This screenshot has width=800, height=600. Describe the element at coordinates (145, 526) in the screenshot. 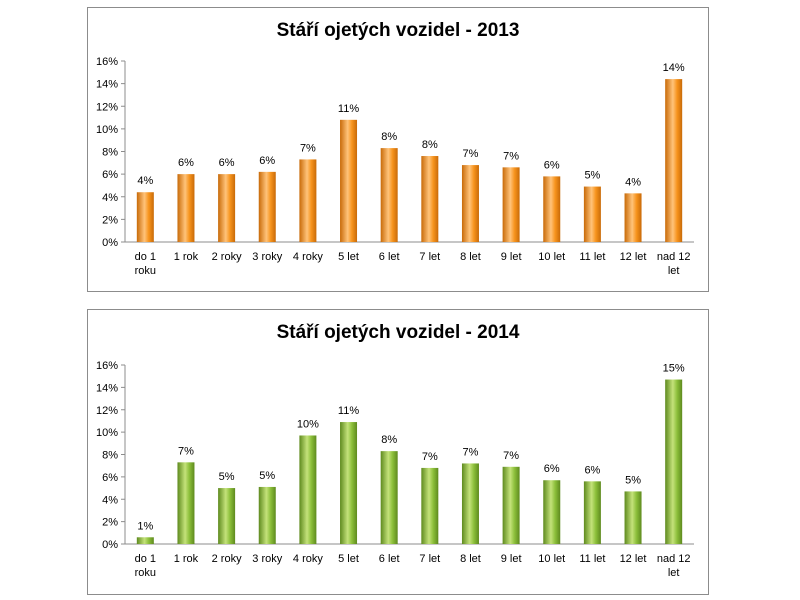

I see `data-label: 1%` at that location.